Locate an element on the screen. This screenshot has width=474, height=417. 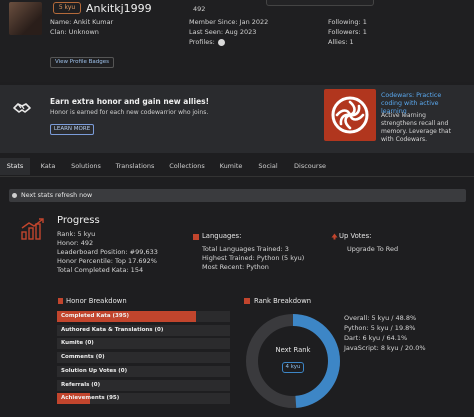
honor-bar-label: Completed Kata (395) is located at coordinates (95, 316).